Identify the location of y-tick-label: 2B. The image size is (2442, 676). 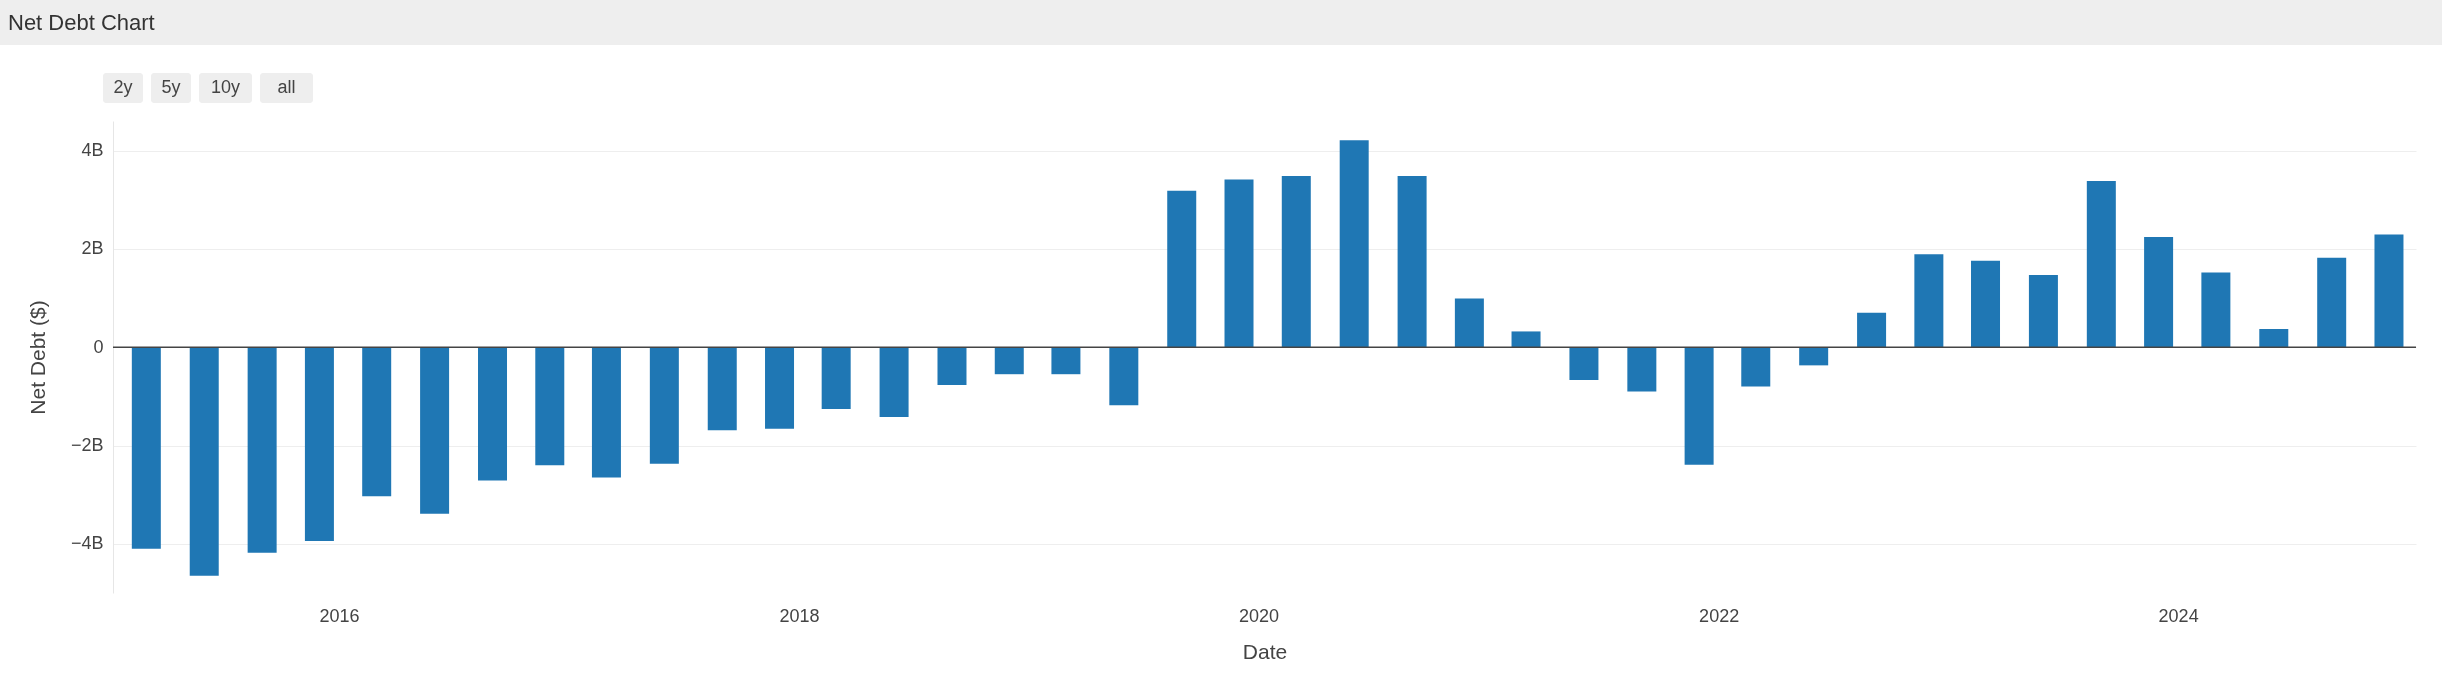
(92, 248).